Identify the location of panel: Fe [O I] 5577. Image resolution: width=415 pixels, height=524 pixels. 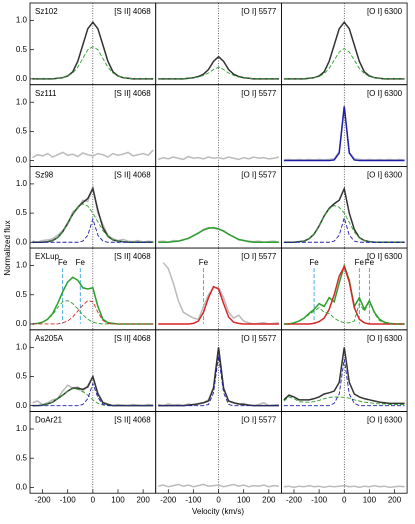
(218, 289).